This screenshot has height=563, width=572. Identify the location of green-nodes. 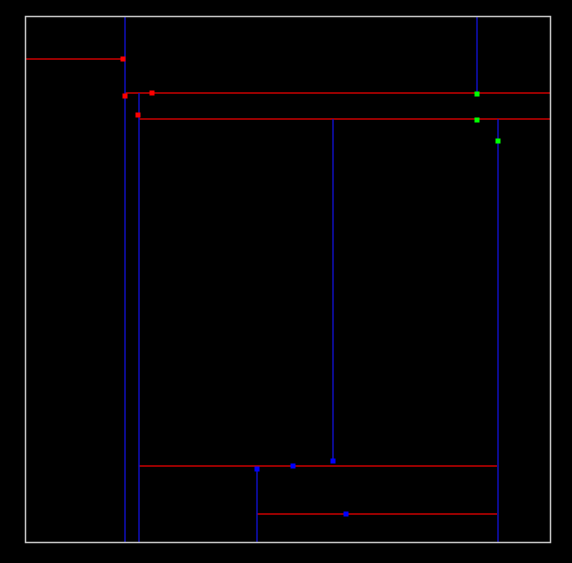
(487, 117).